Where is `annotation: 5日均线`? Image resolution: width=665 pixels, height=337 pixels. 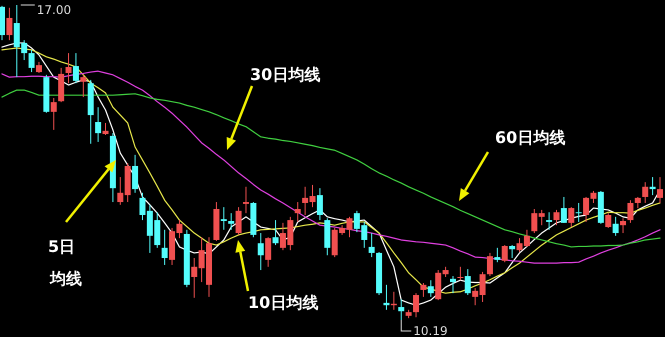
annotation: 5日均线 is located at coordinates (65, 262).